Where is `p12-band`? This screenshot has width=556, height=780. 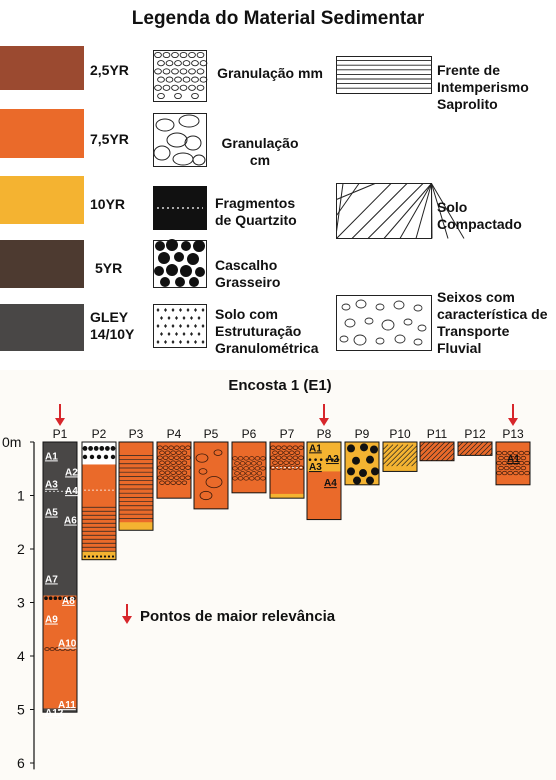 p12-band is located at coordinates (475, 449).